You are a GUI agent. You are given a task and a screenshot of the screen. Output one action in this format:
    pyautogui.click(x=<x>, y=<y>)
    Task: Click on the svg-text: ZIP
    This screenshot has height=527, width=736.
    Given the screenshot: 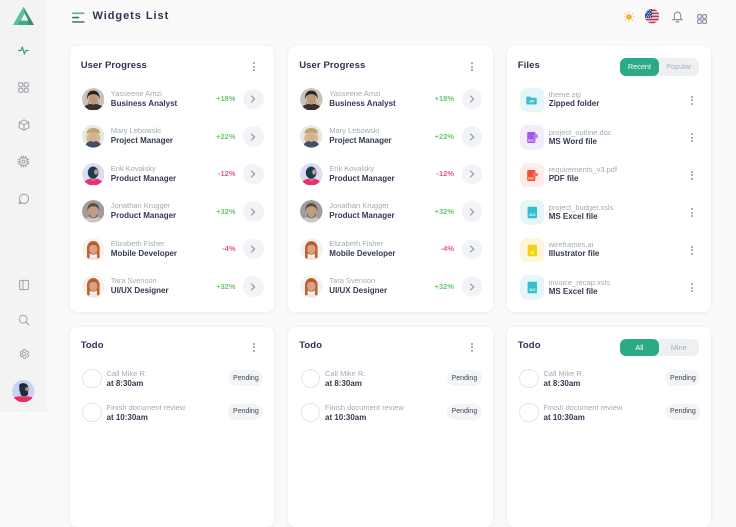 What is the action you would take?
    pyautogui.click(x=532, y=101)
    